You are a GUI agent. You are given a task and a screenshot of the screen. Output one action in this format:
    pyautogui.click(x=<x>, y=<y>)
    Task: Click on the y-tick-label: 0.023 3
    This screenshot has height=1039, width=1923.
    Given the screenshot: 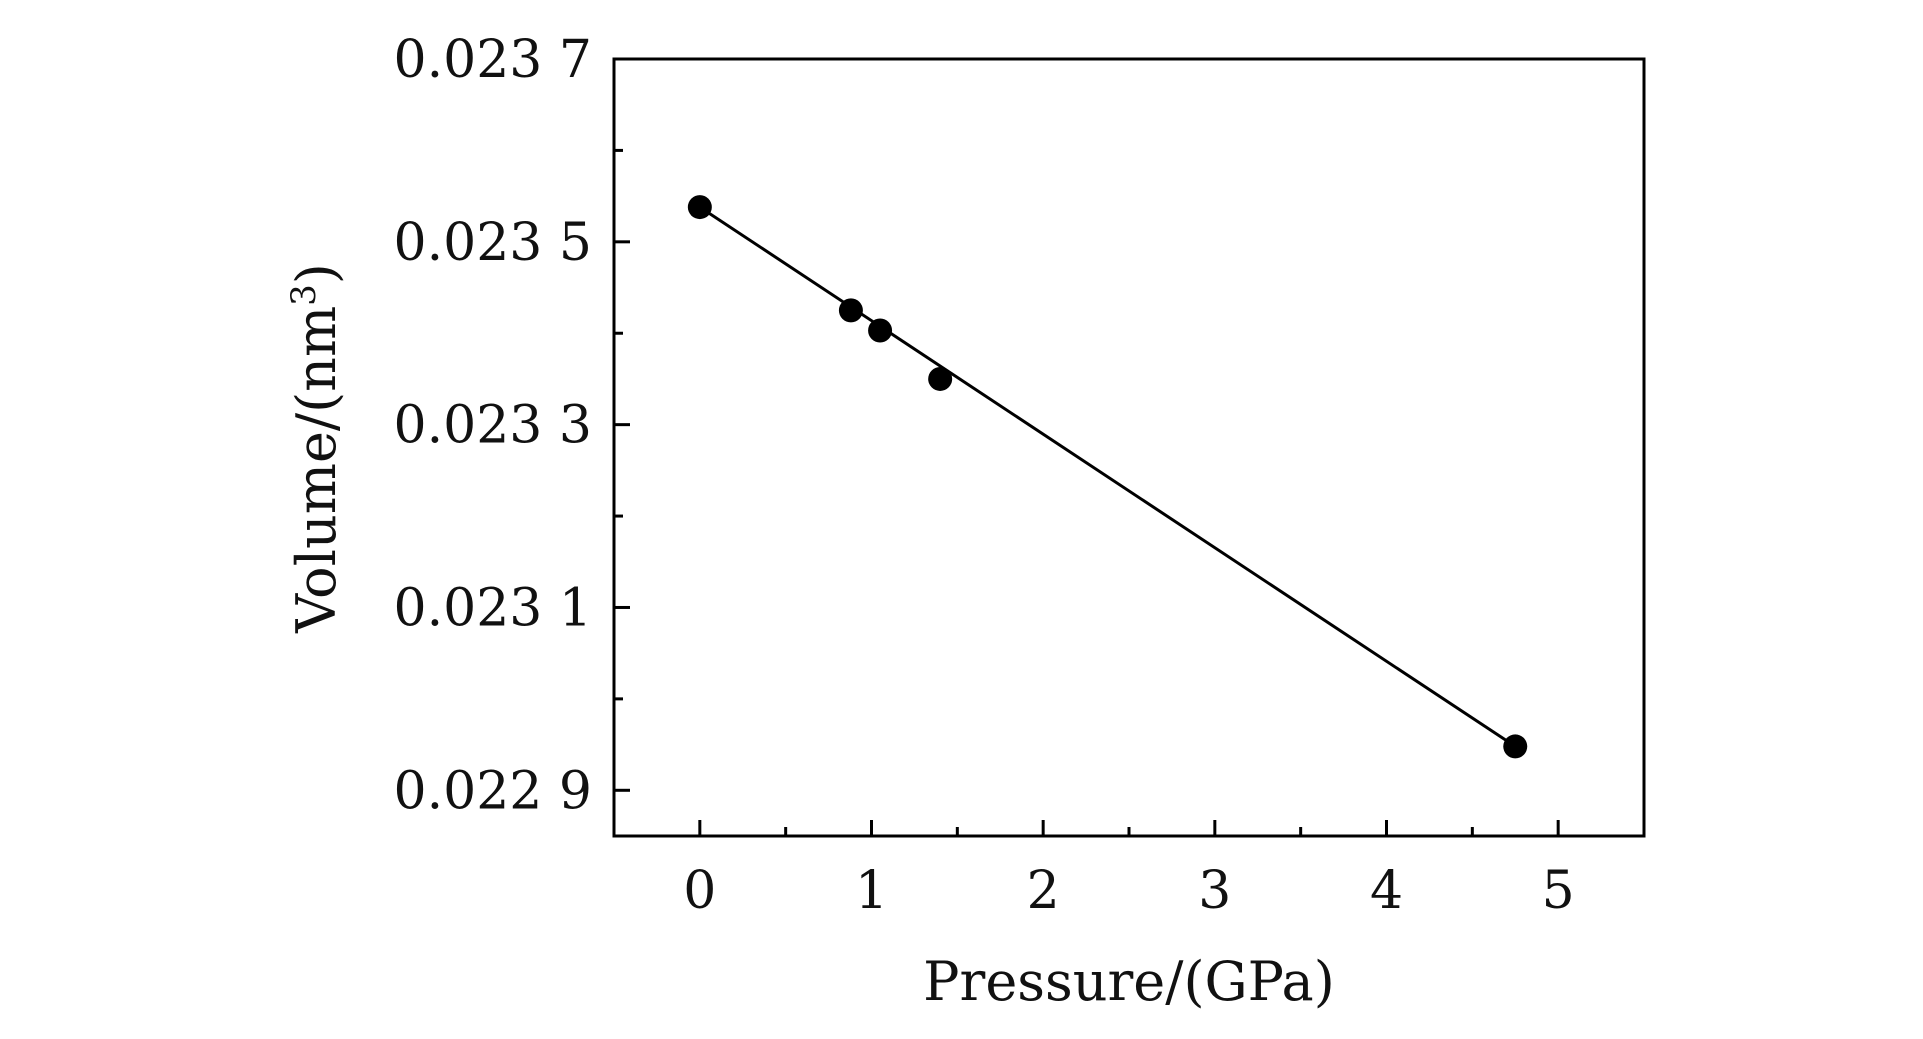 What is the action you would take?
    pyautogui.click(x=493, y=426)
    